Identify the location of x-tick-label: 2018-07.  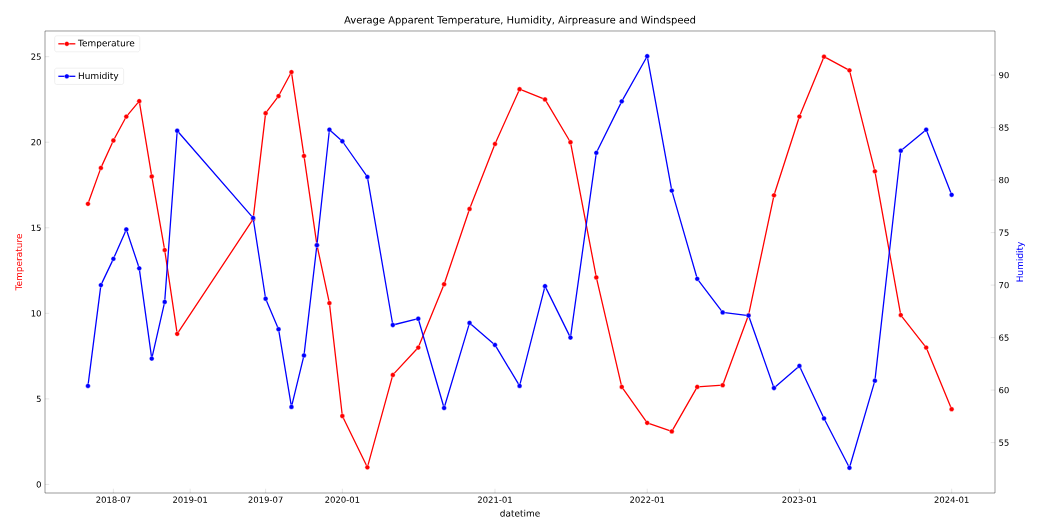
(113, 499).